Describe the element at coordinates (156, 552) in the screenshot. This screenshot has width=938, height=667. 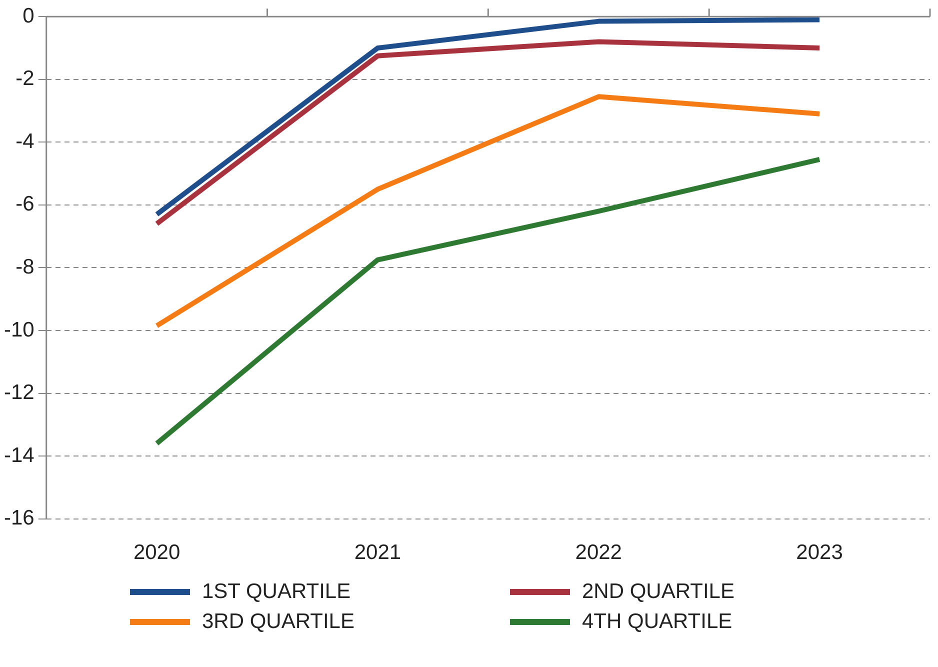
I see `x-tick-label: 2020` at that location.